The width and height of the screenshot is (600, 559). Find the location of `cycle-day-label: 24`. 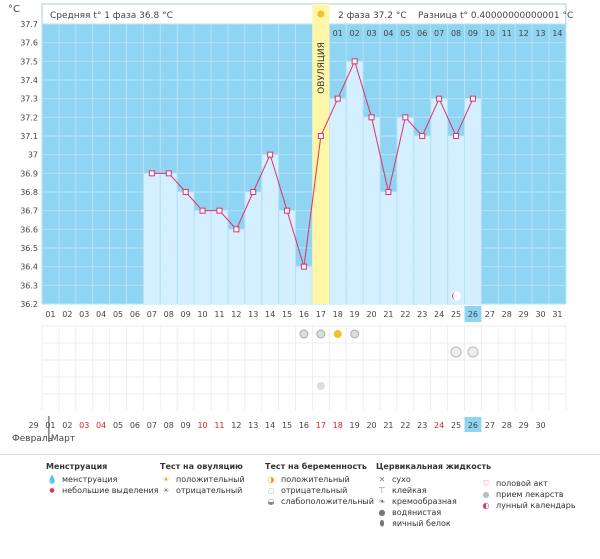

cycle-day-label: 24 is located at coordinates (439, 314).